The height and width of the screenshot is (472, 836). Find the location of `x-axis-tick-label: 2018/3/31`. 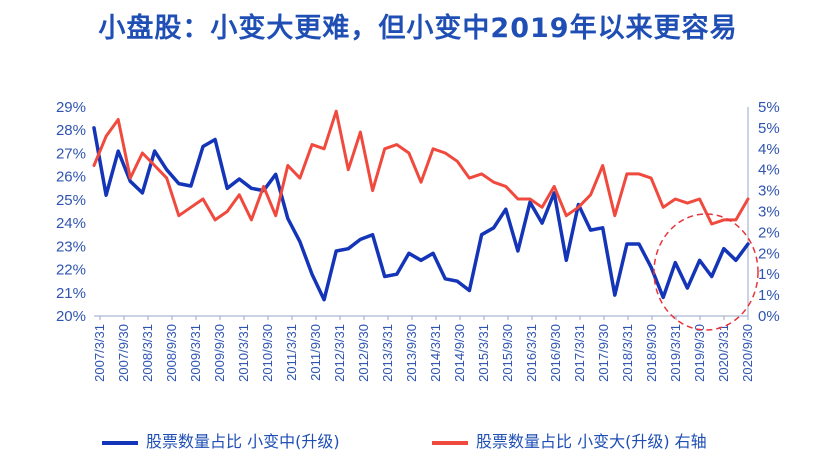

x-axis-tick-label: 2018/3/31 is located at coordinates (627, 353).